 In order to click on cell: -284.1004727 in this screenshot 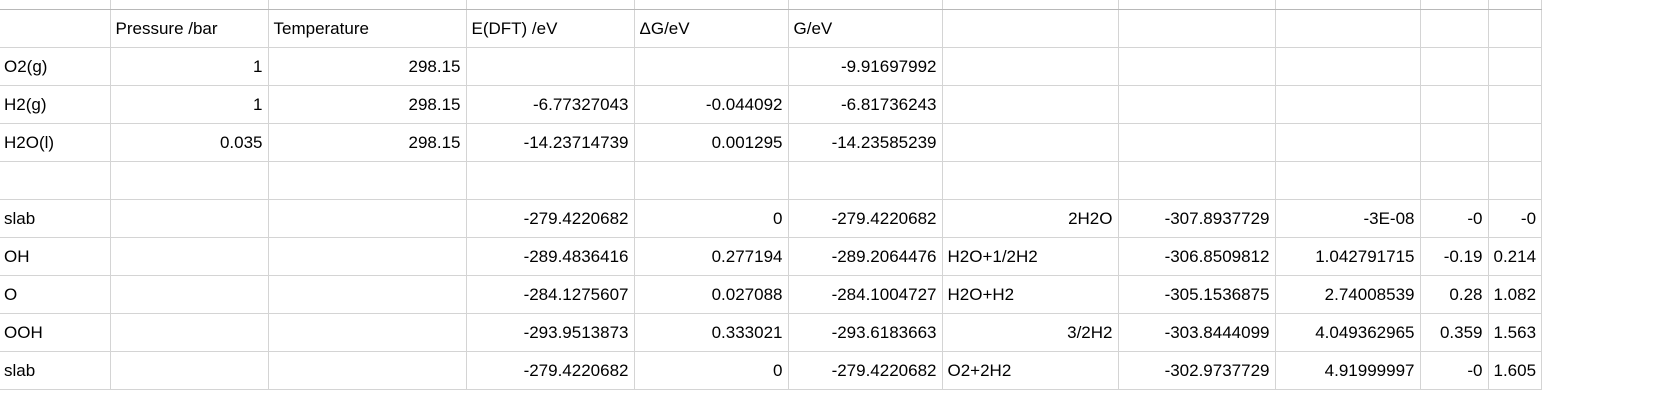, I will do `click(865, 294)`.